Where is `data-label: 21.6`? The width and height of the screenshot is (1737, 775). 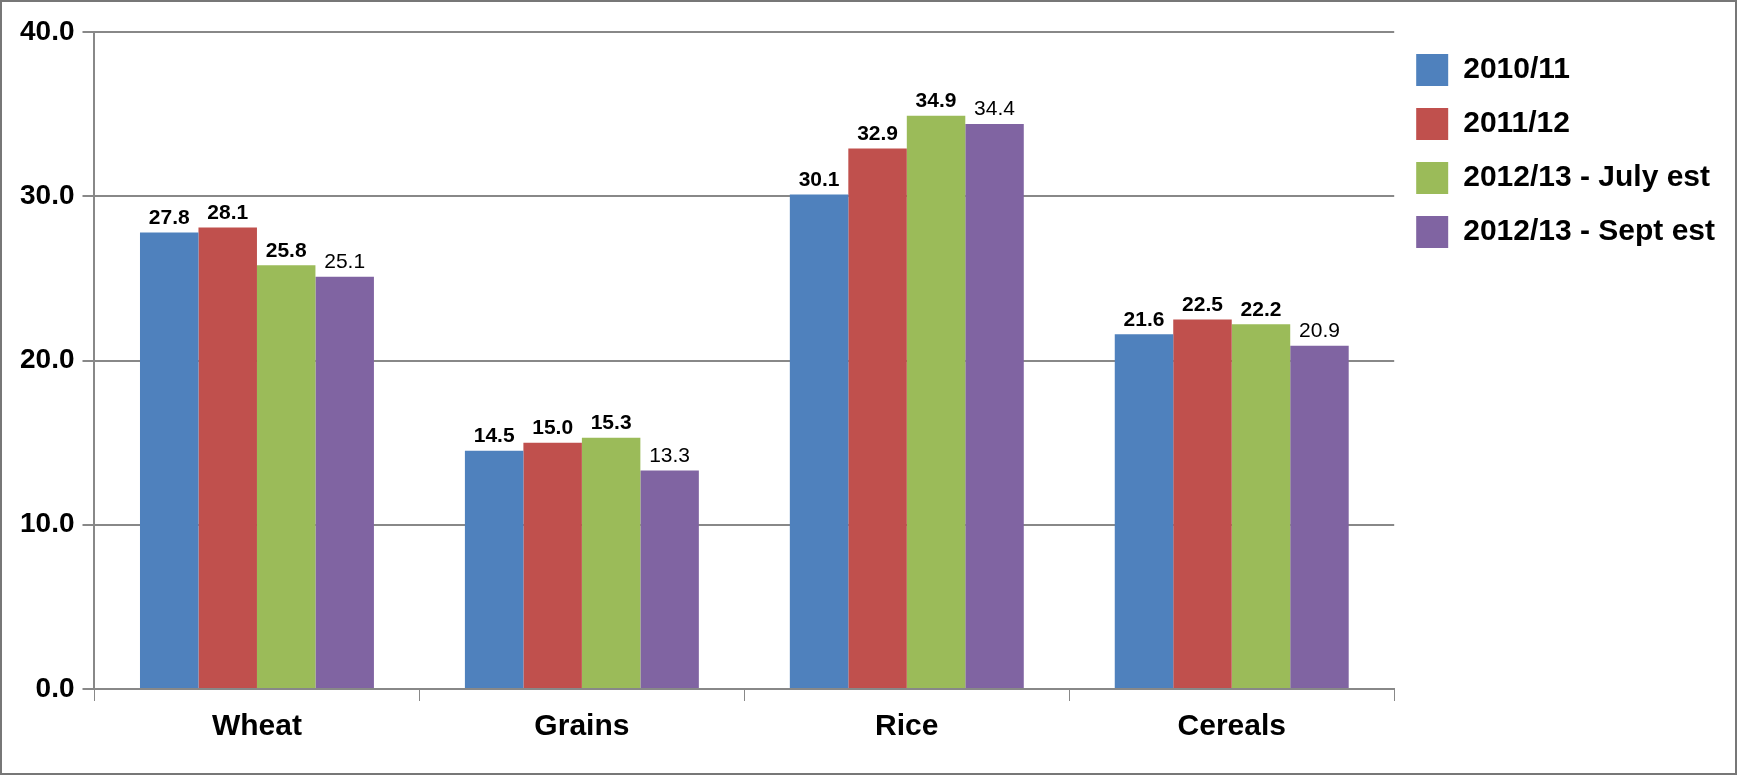 data-label: 21.6 is located at coordinates (1144, 318).